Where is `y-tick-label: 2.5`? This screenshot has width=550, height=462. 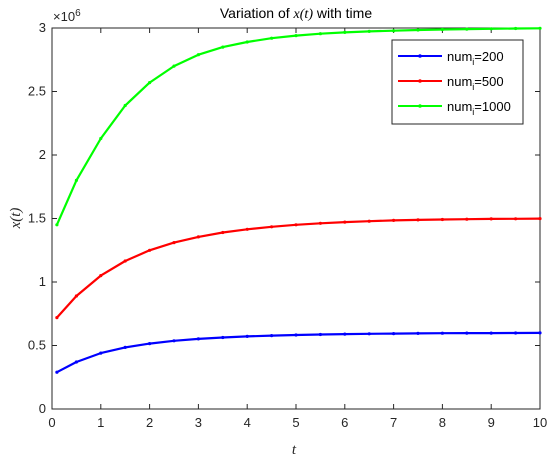 y-tick-label: 2.5 is located at coordinates (37, 91).